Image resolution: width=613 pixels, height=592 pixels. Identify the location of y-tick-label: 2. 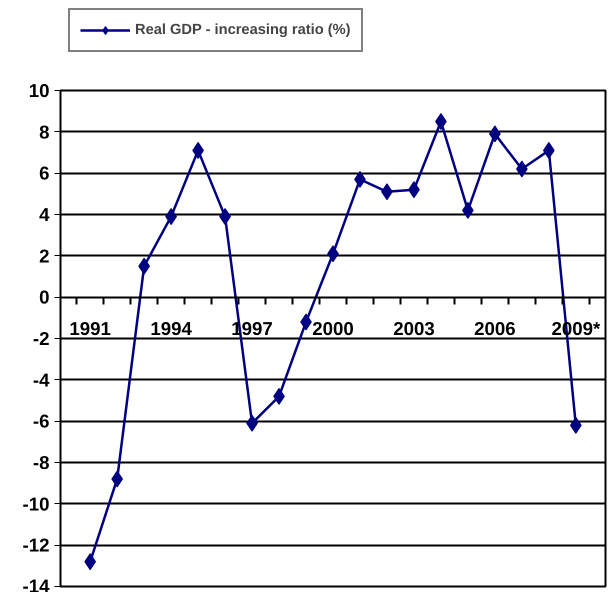
(44, 255).